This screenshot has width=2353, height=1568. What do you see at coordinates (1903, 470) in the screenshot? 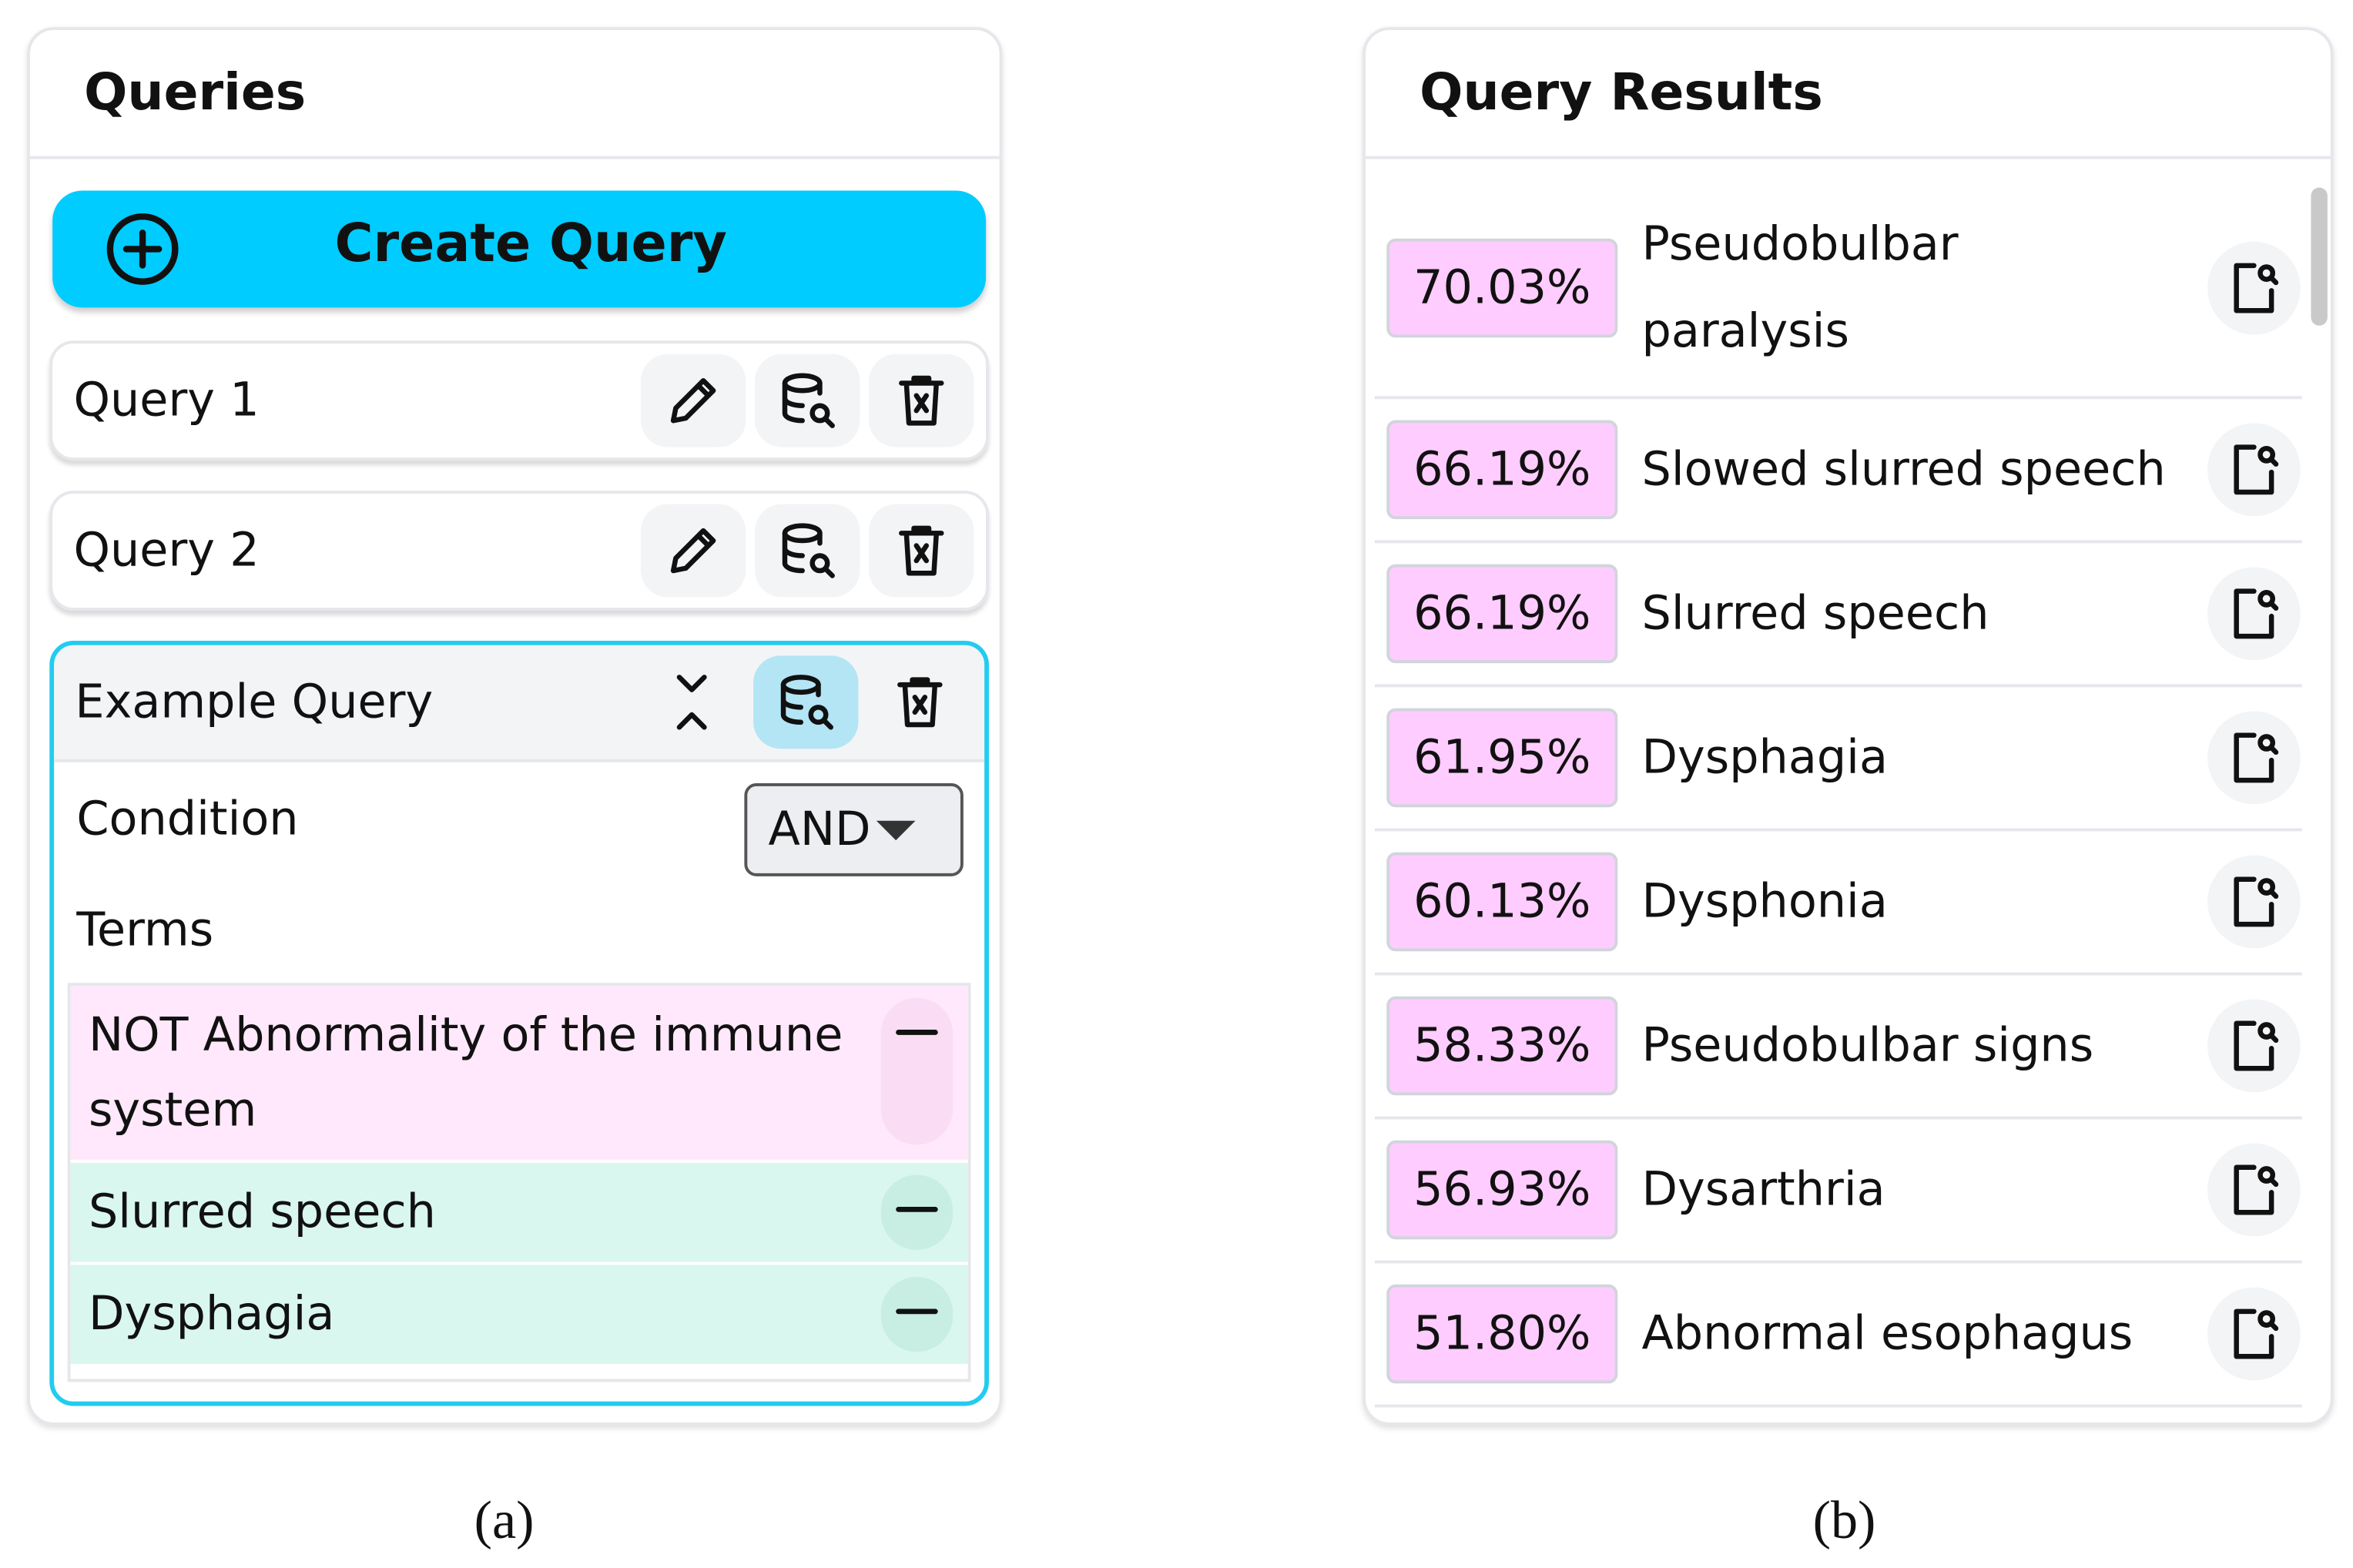
I see `result-term: Slowed slurred speech` at bounding box center [1903, 470].